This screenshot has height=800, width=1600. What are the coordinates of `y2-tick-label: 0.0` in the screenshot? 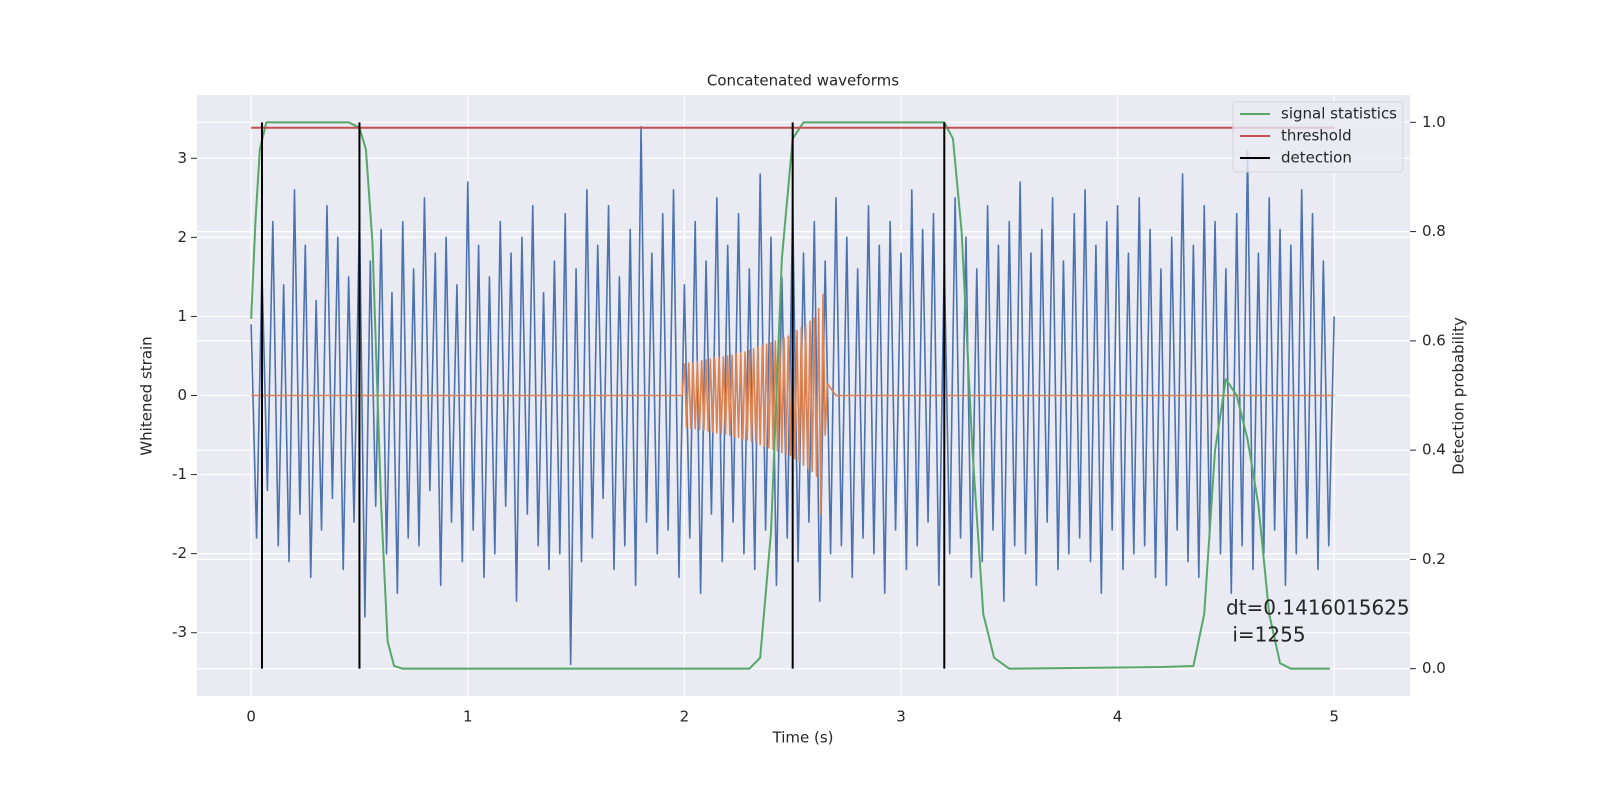 It's located at (1434, 668).